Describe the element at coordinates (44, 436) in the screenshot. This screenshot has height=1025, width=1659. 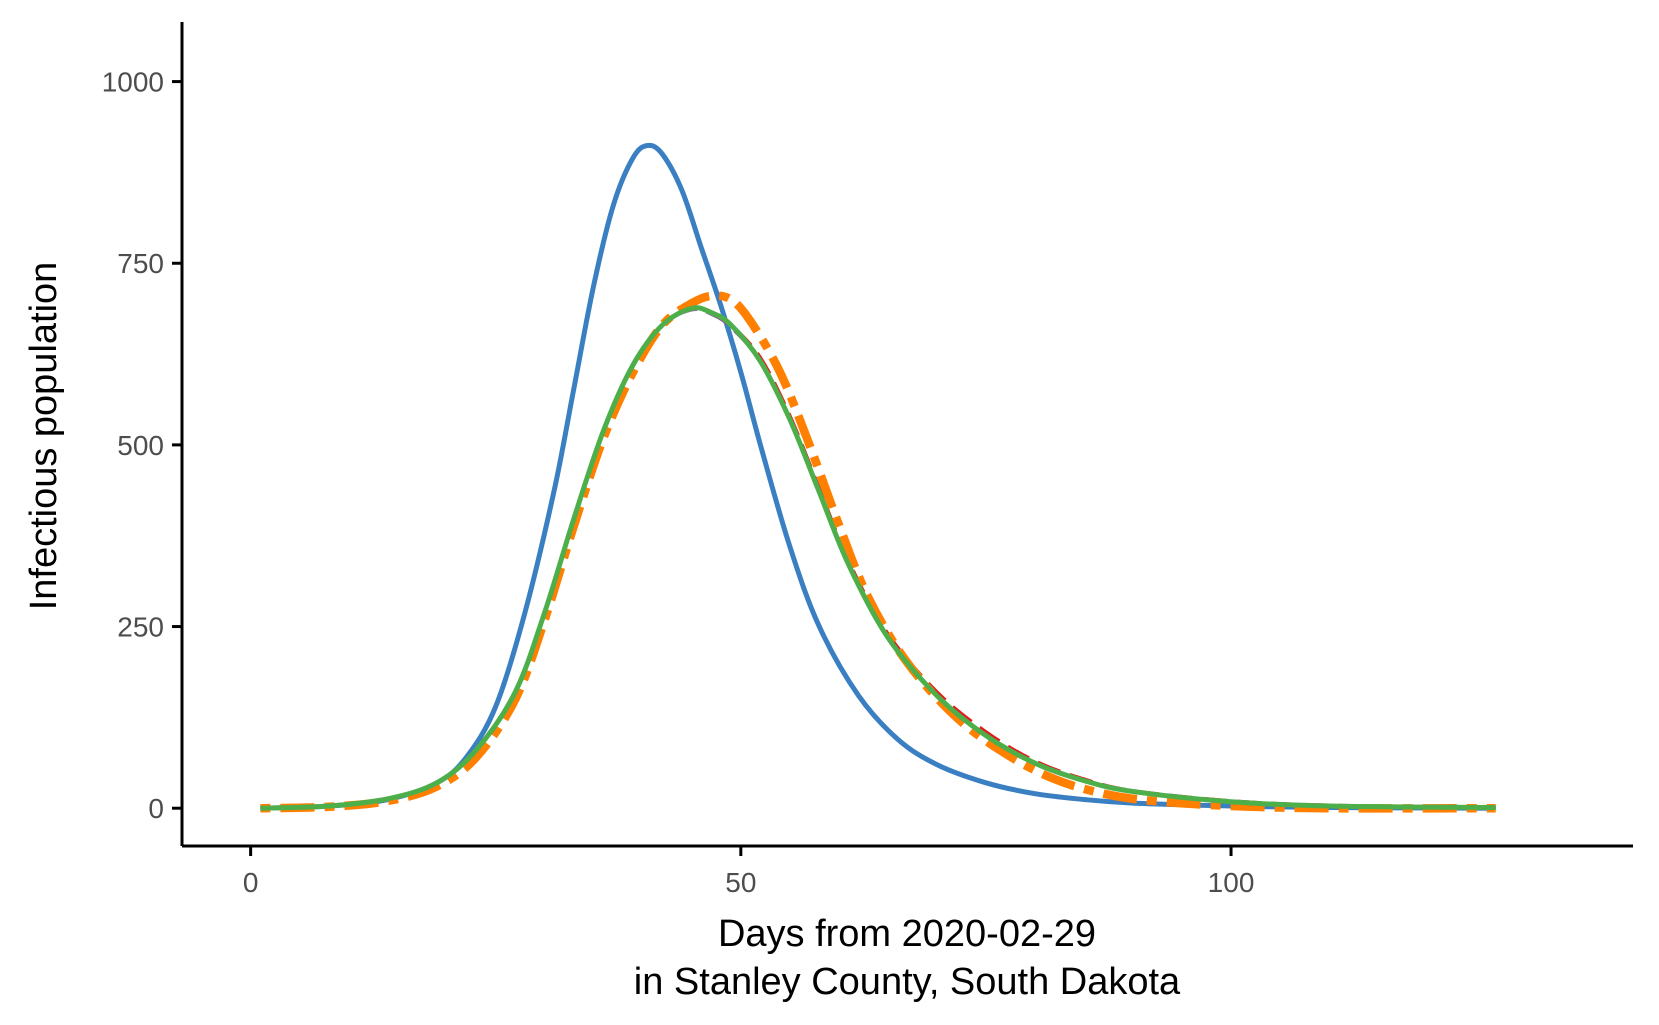
I see `y-axis-title: Infectious population` at that location.